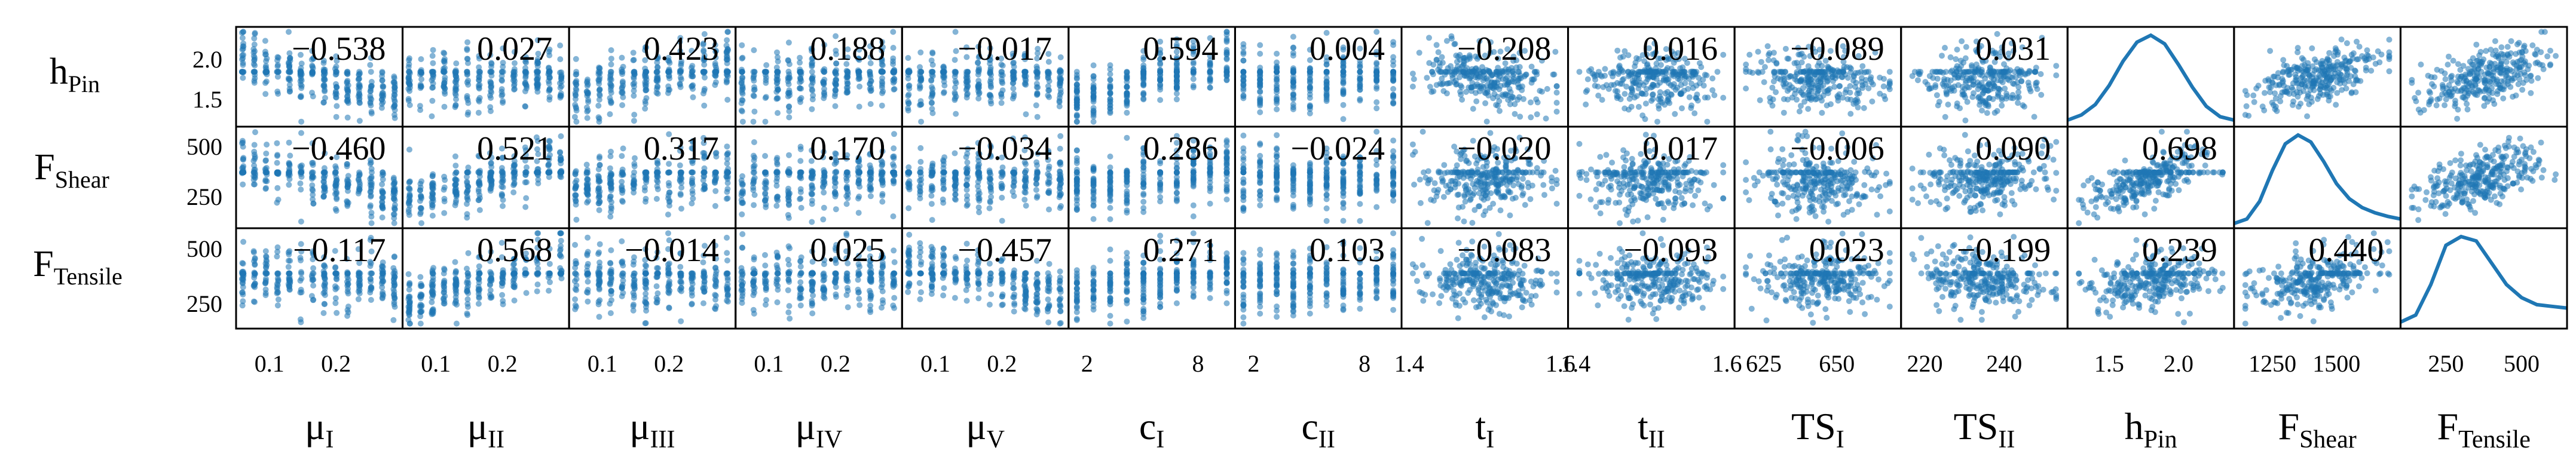 The image size is (2576, 469). Describe the element at coordinates (847, 148) in the screenshot. I see `correlation-label: 0.170` at that location.